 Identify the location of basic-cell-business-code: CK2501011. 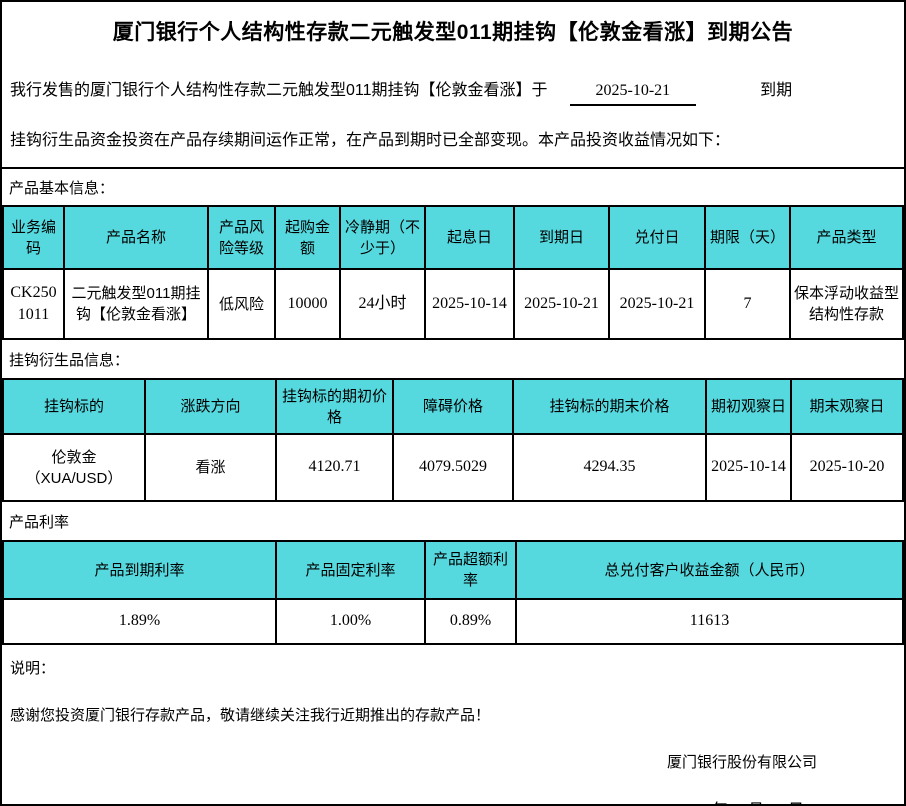
(33, 304).